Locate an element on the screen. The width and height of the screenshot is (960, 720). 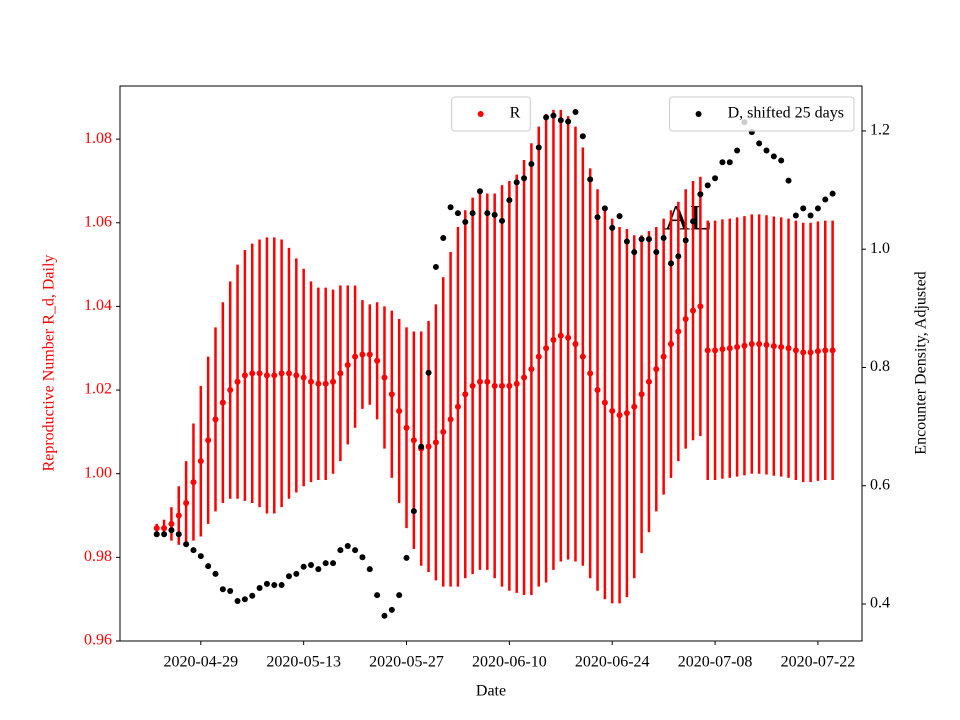
y2-tick-label: 1.0 is located at coordinates (880, 248).